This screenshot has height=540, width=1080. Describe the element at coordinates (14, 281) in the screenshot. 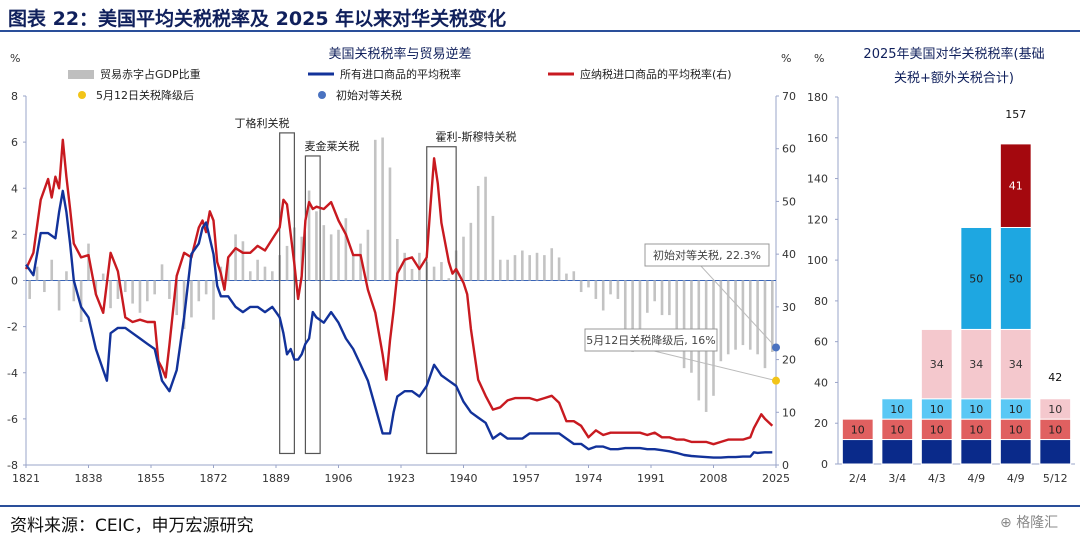

I see `left-y-tick-label: 0` at that location.